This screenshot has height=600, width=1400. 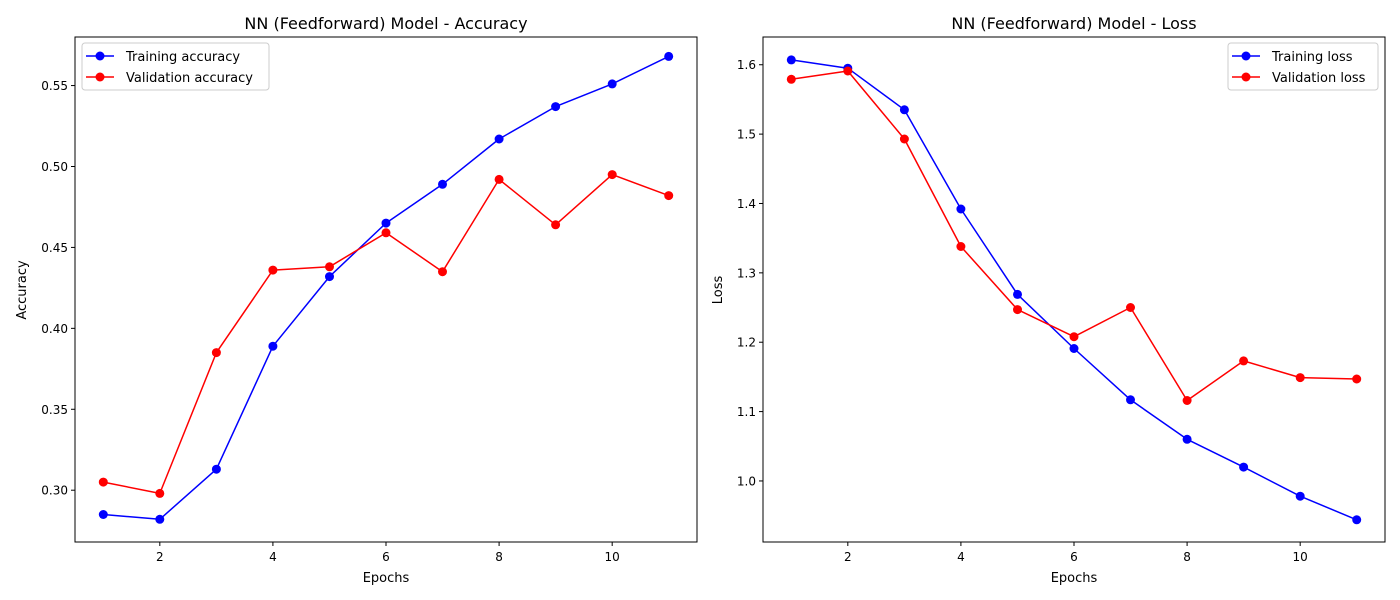 What do you see at coordinates (386, 557) in the screenshot?
I see `accuracy-x-tick-label: 6` at bounding box center [386, 557].